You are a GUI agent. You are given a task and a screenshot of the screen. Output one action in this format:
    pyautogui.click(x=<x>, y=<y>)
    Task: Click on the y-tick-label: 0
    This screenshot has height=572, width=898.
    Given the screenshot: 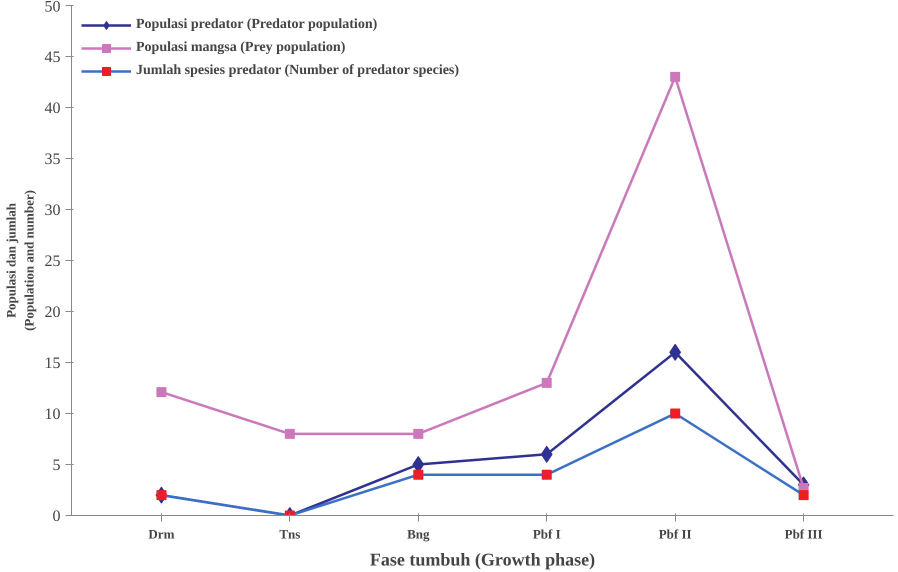 What is the action you would take?
    pyautogui.click(x=56, y=516)
    